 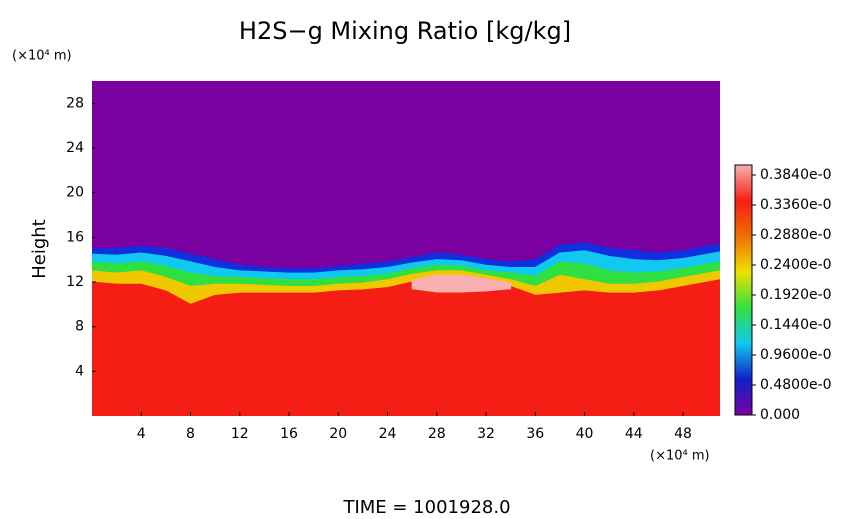 I want to click on colorbar-tick-label: 0.3840e-0, so click(x=796, y=175).